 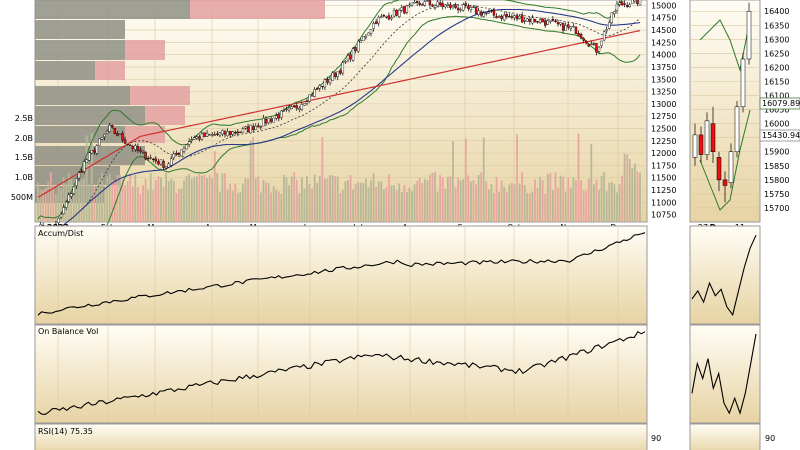 I want to click on price-tick-label: 11250, so click(x=663, y=190).